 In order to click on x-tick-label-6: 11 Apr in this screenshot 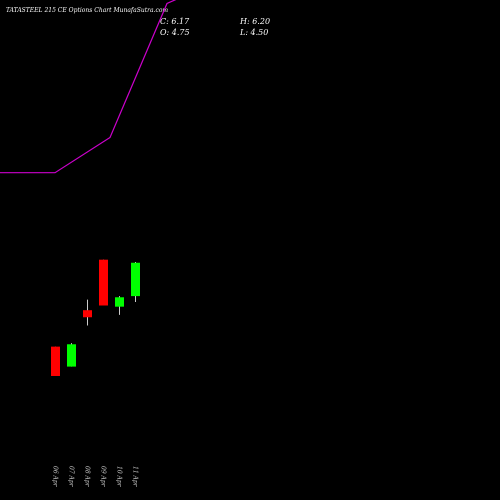, I will do `click(135, 477)`.